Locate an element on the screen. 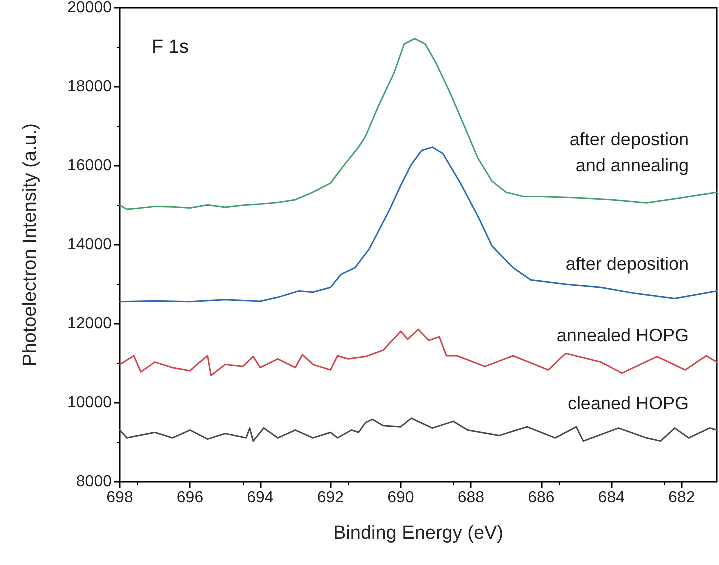 The width and height of the screenshot is (719, 565). y-tick-label: 20000 is located at coordinates (90, 8).